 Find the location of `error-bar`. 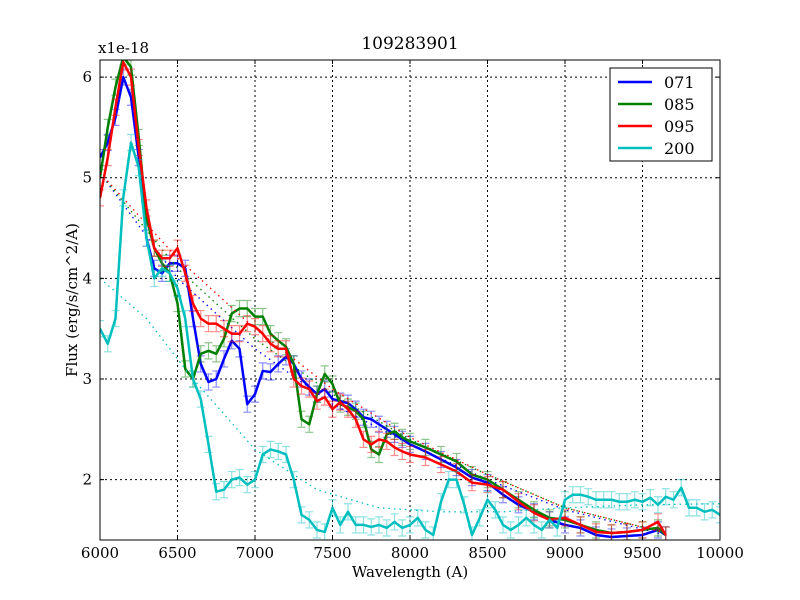

error-bar is located at coordinates (102, 329).